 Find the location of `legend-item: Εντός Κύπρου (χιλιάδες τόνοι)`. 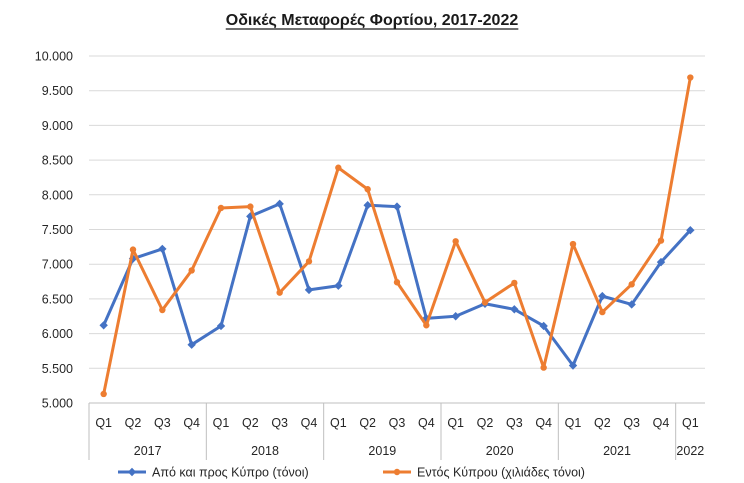

legend-item: Εντός Κύπρου (χιλιάδες τόνοι) is located at coordinates (484, 473).